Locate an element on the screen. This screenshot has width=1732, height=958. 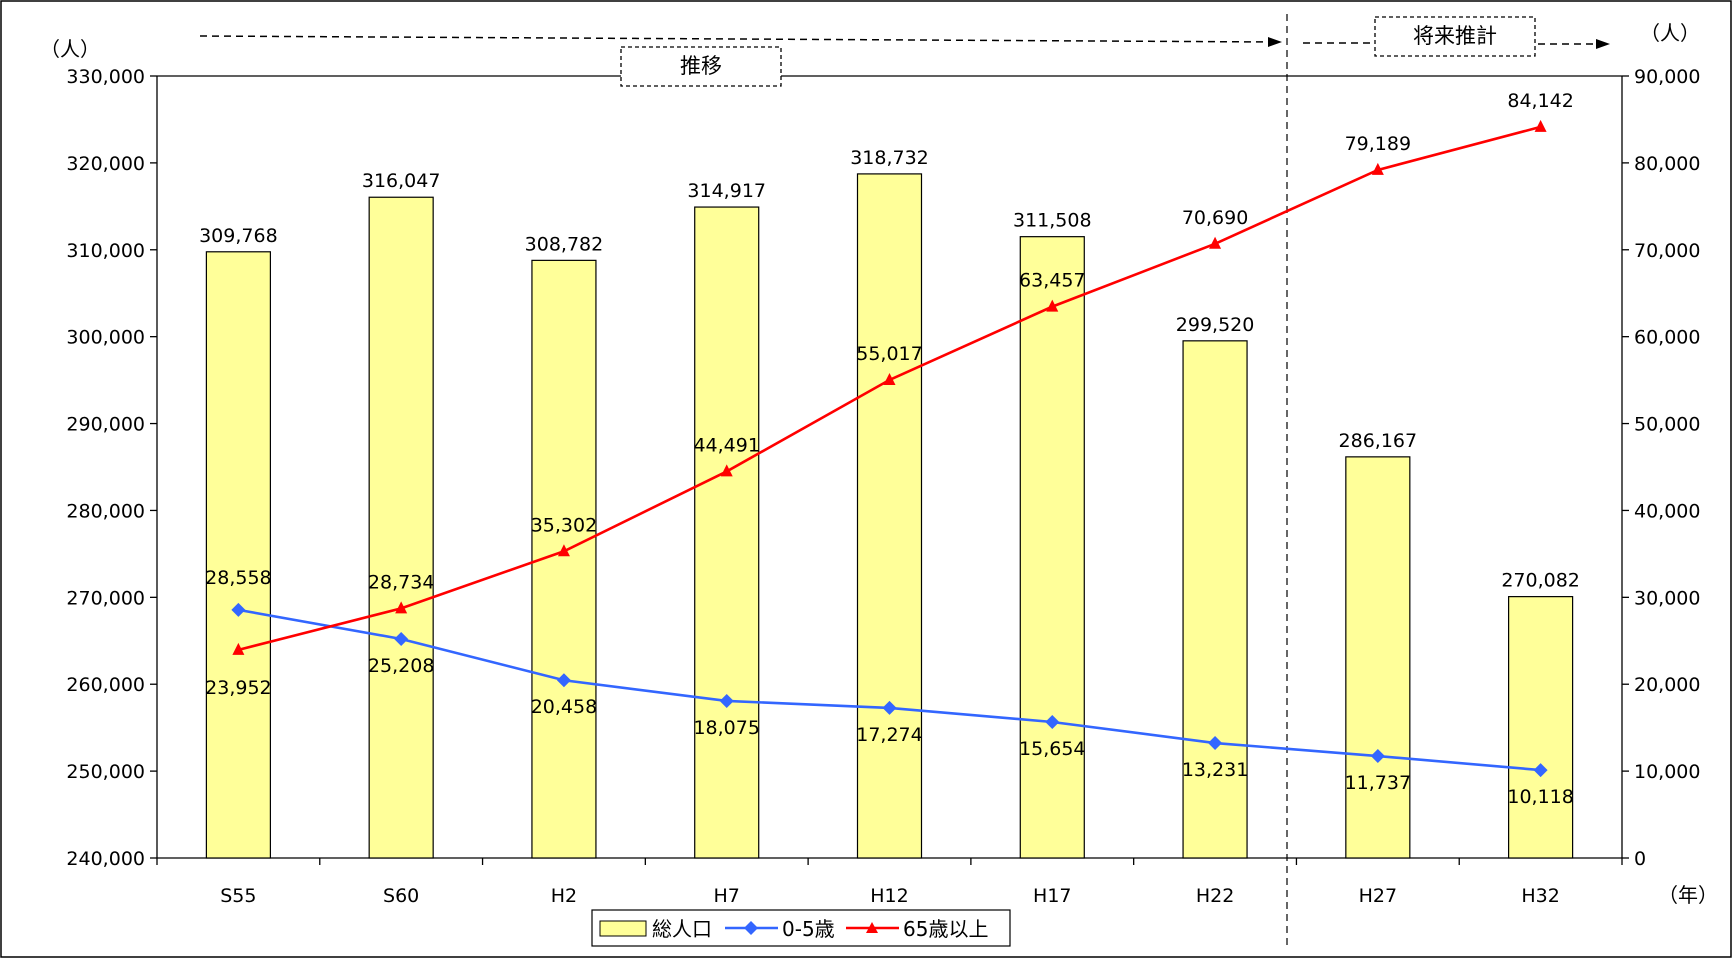
x-axis-unit: （年） is located at coordinates (1688, 895).